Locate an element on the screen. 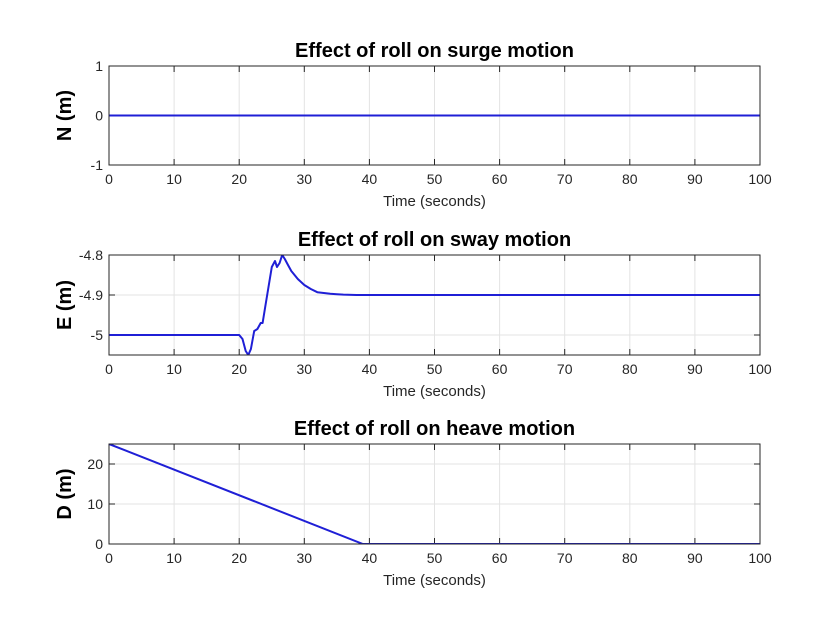 This screenshot has width=840, height=630. y-tick-label: 1 is located at coordinates (99, 66).